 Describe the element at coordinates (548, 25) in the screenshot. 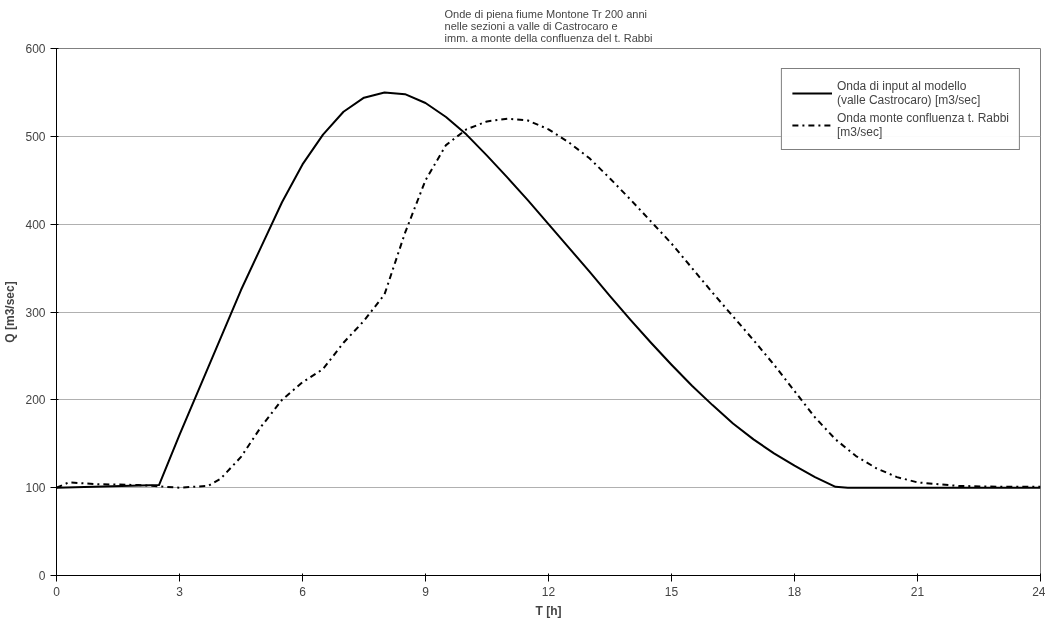

I see `chart-title: Onde di piena fiume Montone Tr 200 anni nelle sezioni a valle di Castrocaro e imm. a monte della confluenza del t. Rabbi` at that location.